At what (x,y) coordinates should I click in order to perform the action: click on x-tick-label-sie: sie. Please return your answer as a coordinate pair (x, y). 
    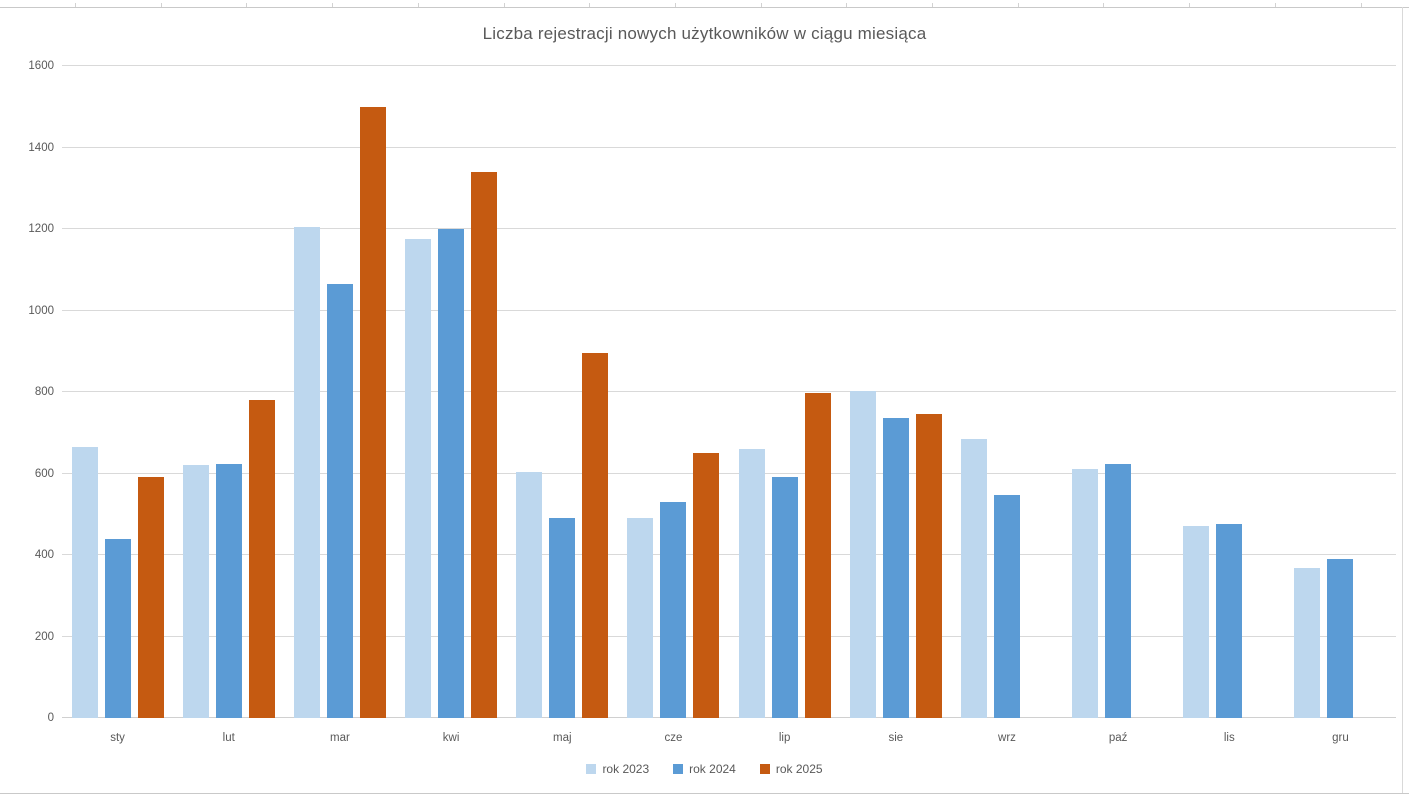
    Looking at the image, I should click on (896, 738).